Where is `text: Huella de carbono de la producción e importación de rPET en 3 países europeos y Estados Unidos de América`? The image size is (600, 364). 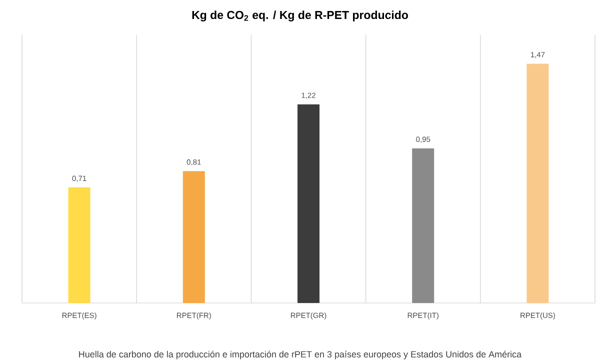
text: Huella de carbono de la producción e importación de rPET en 3 países europeos y Estados Unidos de América is located at coordinates (300, 355).